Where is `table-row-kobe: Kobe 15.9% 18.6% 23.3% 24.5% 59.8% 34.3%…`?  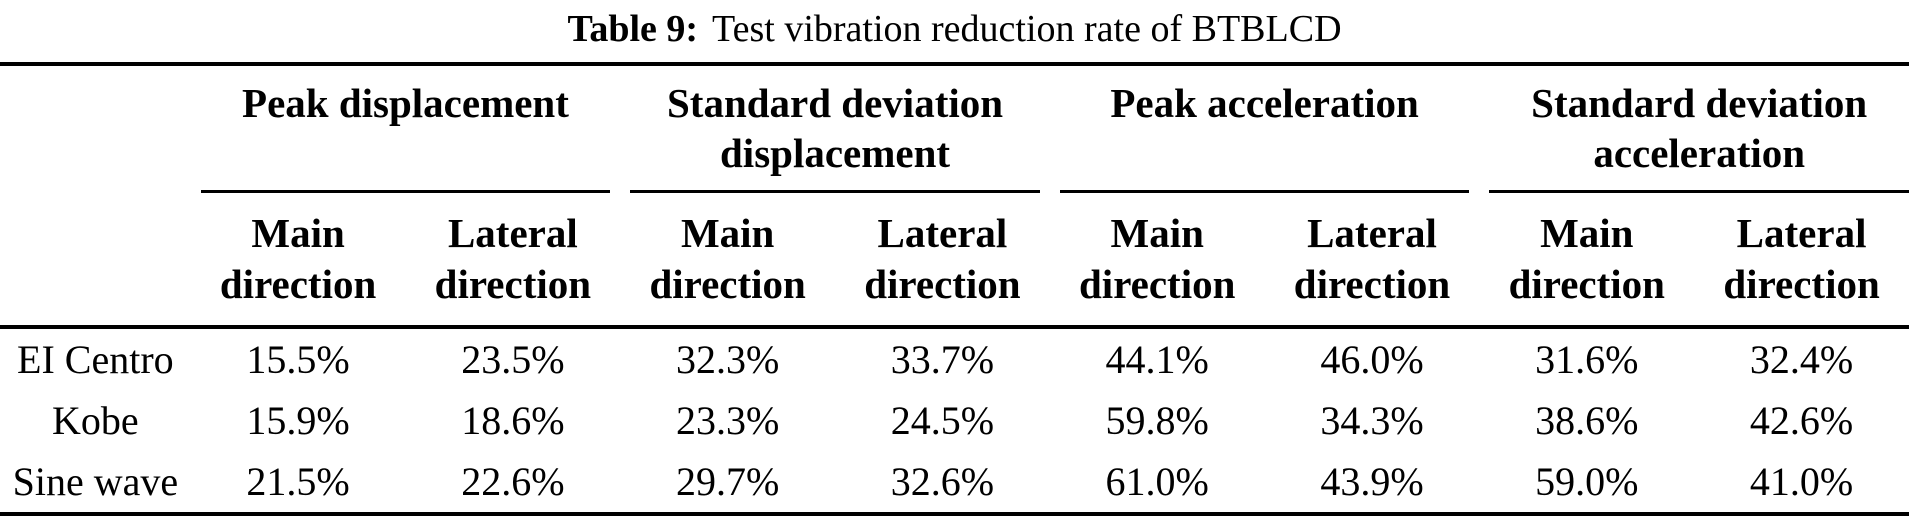
table-row-kobe: Kobe 15.9% 18.6% 23.3% 24.5% 59.8% 34.3%… is located at coordinates (954, 420).